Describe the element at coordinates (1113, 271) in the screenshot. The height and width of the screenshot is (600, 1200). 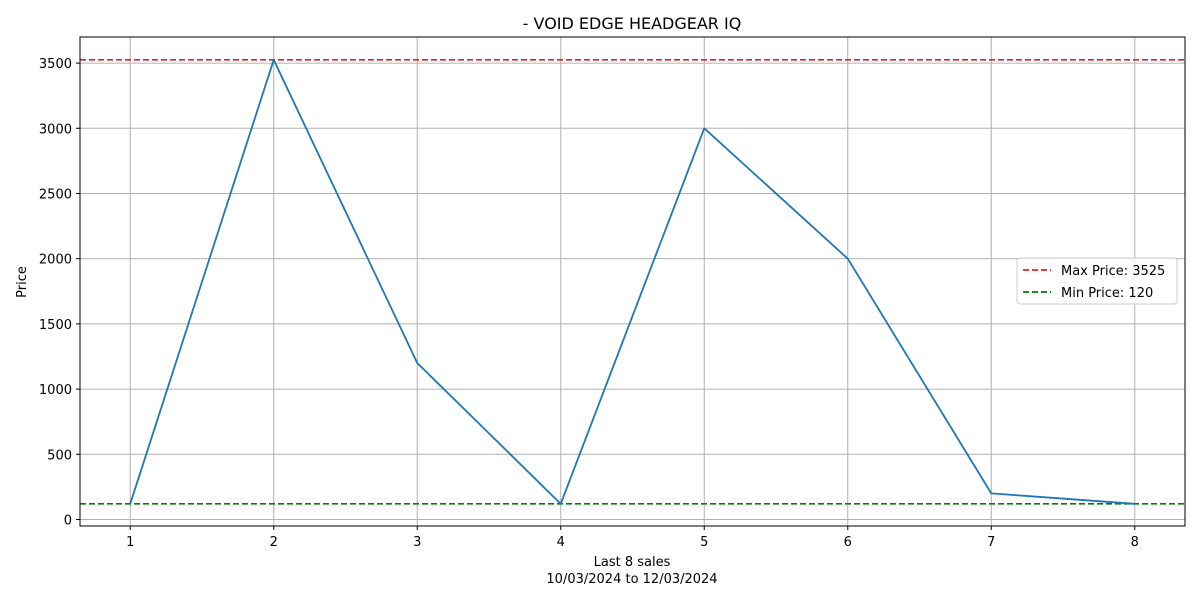
I see `legend-label-max-price: Max Price: 3525` at that location.